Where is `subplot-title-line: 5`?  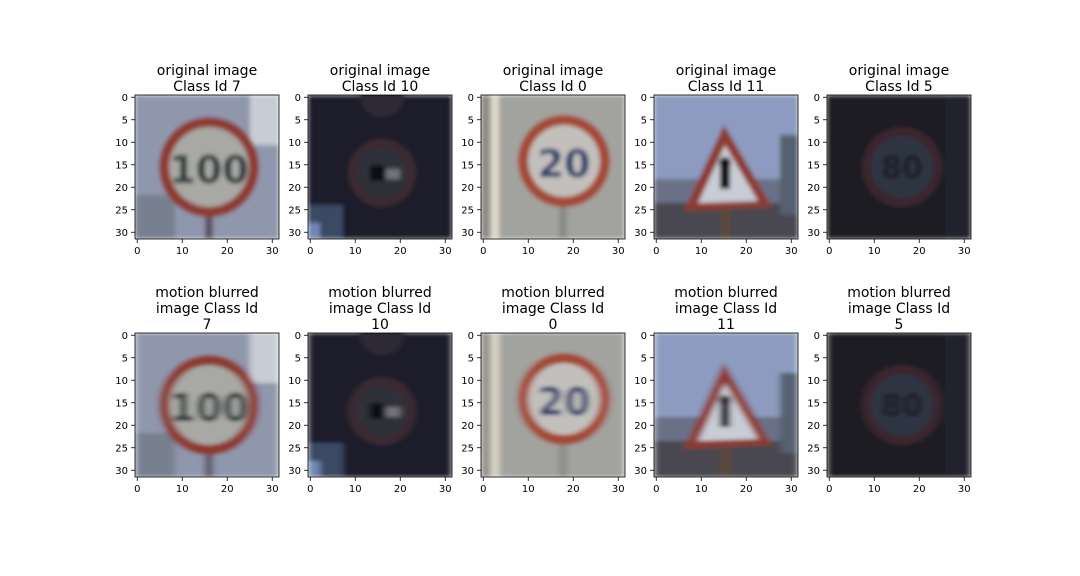 subplot-title-line: 5 is located at coordinates (899, 325).